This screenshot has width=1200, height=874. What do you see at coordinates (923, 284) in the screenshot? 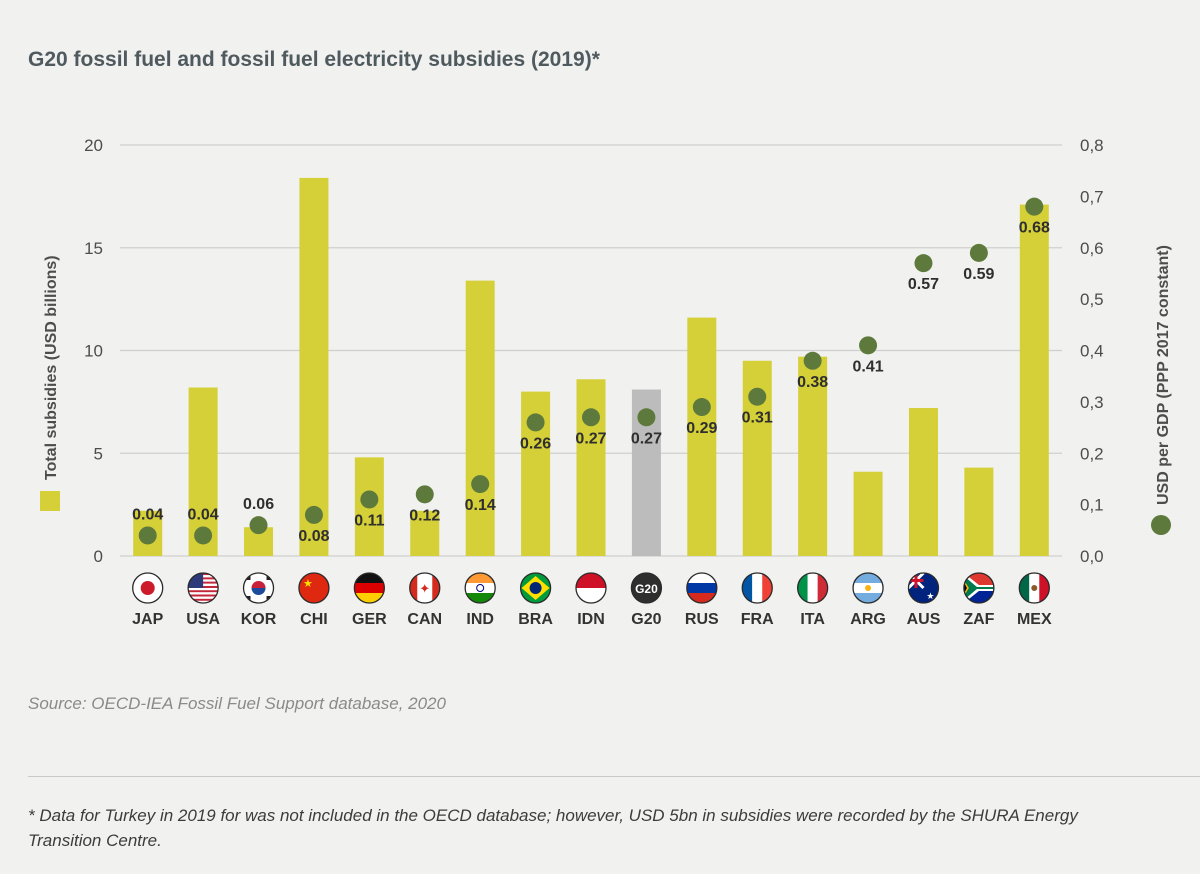
I see `data-label-aus: 0.57` at bounding box center [923, 284].